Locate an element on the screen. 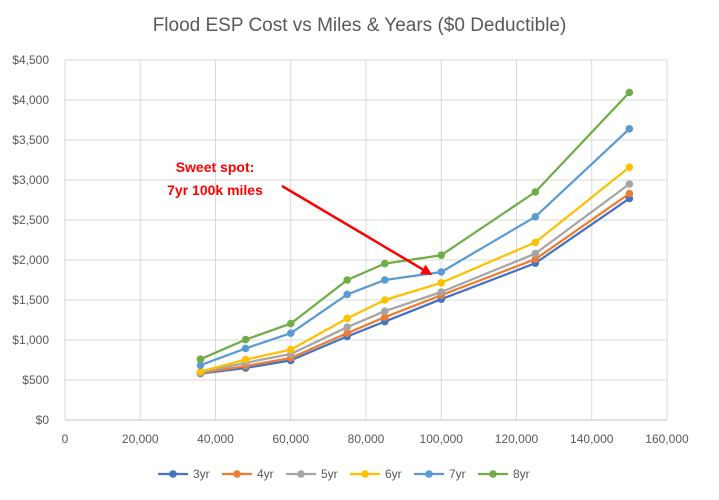  legend-item-5yr: 5yr is located at coordinates (312, 474).